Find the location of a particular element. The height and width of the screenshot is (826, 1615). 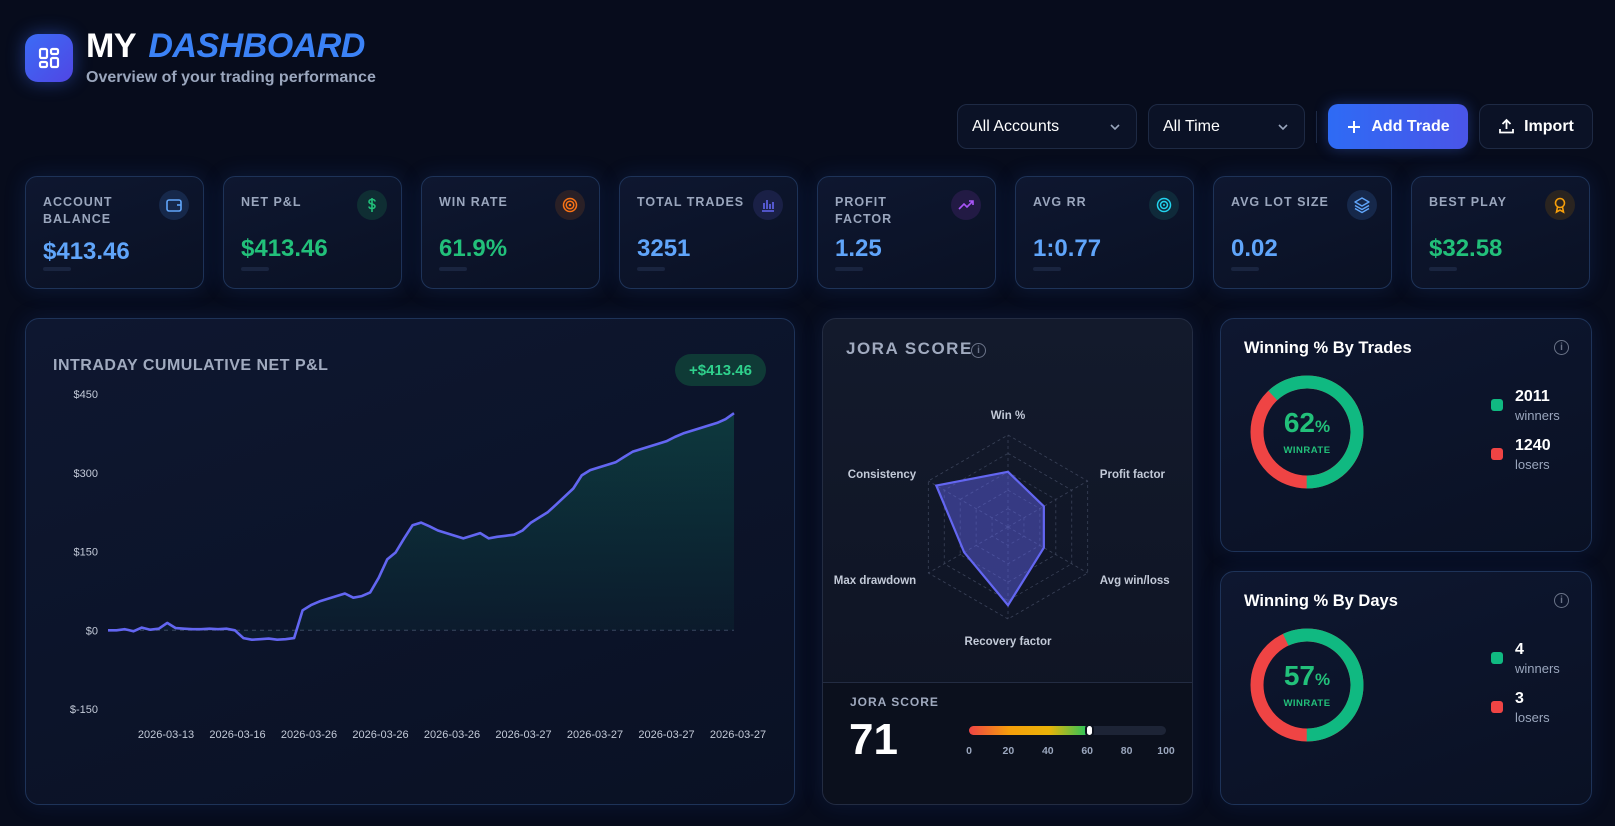

stat-card: AVG RR 1:0.77 is located at coordinates (1104, 232).